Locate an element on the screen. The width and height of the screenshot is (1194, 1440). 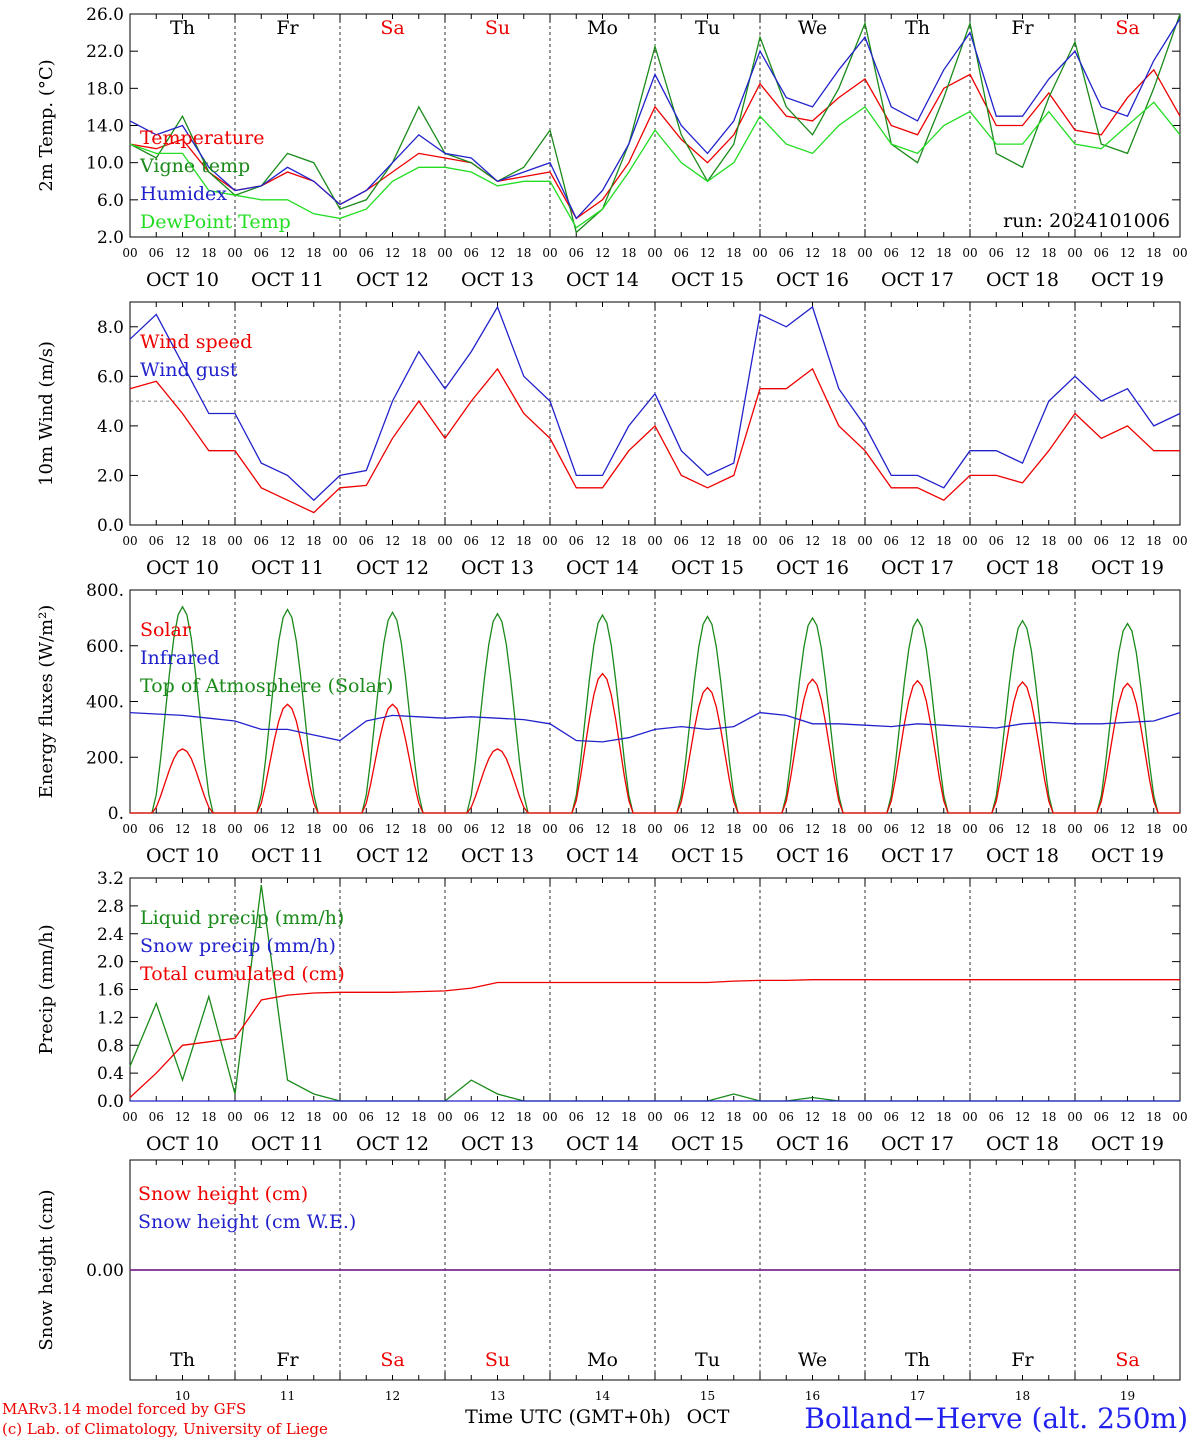
model-credit: MARv3.14 model forced by GFS is located at coordinates (124, 1409).